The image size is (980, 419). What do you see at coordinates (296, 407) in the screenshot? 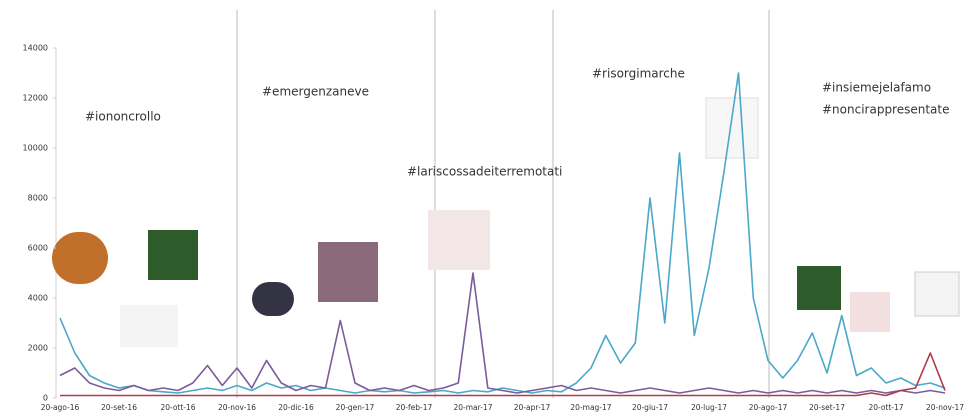
I see `x-tick-label: 20-dic-16` at bounding box center [296, 407].